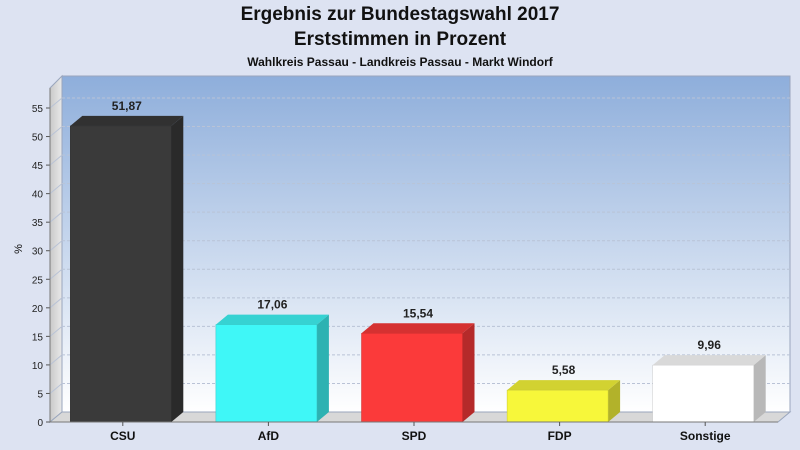 This screenshot has height=450, width=800. I want to click on bar-value-label: 5,58, so click(564, 370).